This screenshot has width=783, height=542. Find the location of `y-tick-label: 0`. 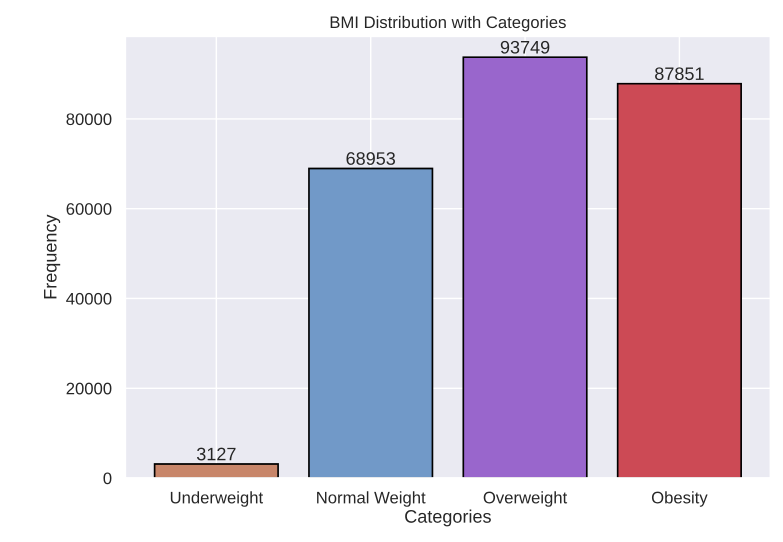

y-tick-label: 0 is located at coordinates (107, 478).